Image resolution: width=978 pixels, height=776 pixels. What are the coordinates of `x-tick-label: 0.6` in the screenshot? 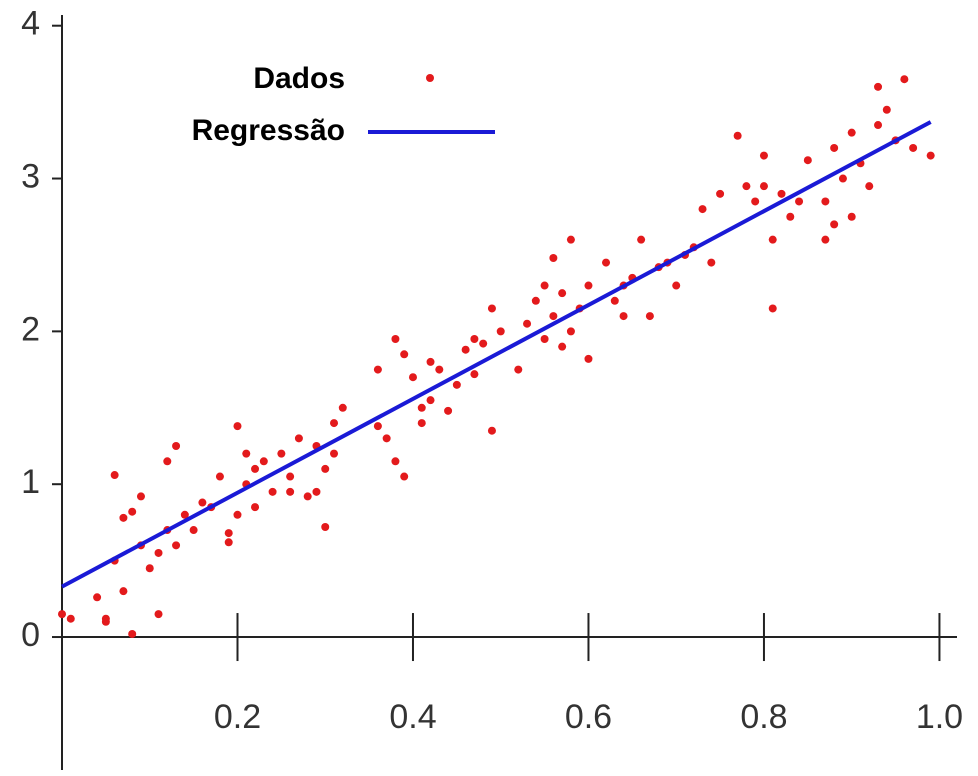 It's located at (588, 717).